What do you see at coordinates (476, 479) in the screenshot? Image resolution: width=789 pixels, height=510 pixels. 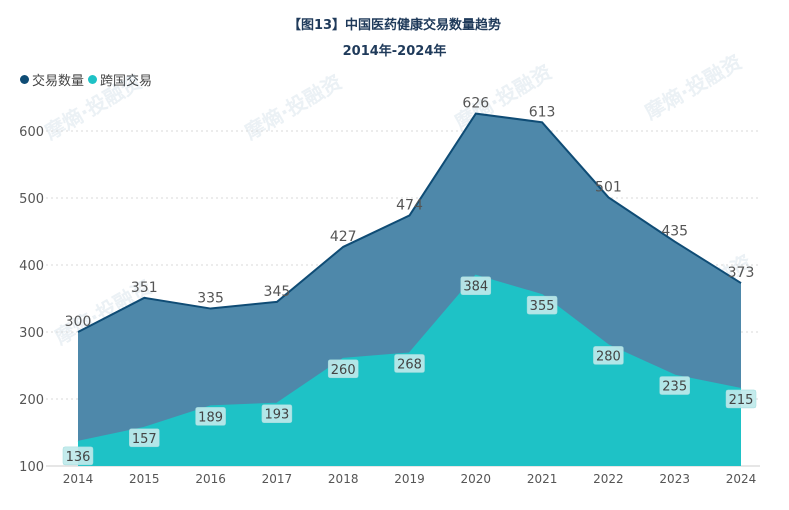 I see `x-tick-label: 2020` at bounding box center [476, 479].